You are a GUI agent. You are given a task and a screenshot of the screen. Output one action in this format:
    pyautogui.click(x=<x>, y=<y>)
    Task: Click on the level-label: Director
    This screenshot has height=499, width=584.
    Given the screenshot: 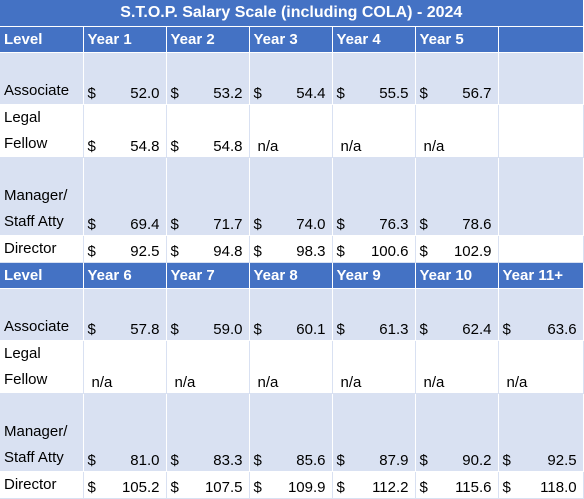 What is the action you would take?
    pyautogui.click(x=30, y=484)
    